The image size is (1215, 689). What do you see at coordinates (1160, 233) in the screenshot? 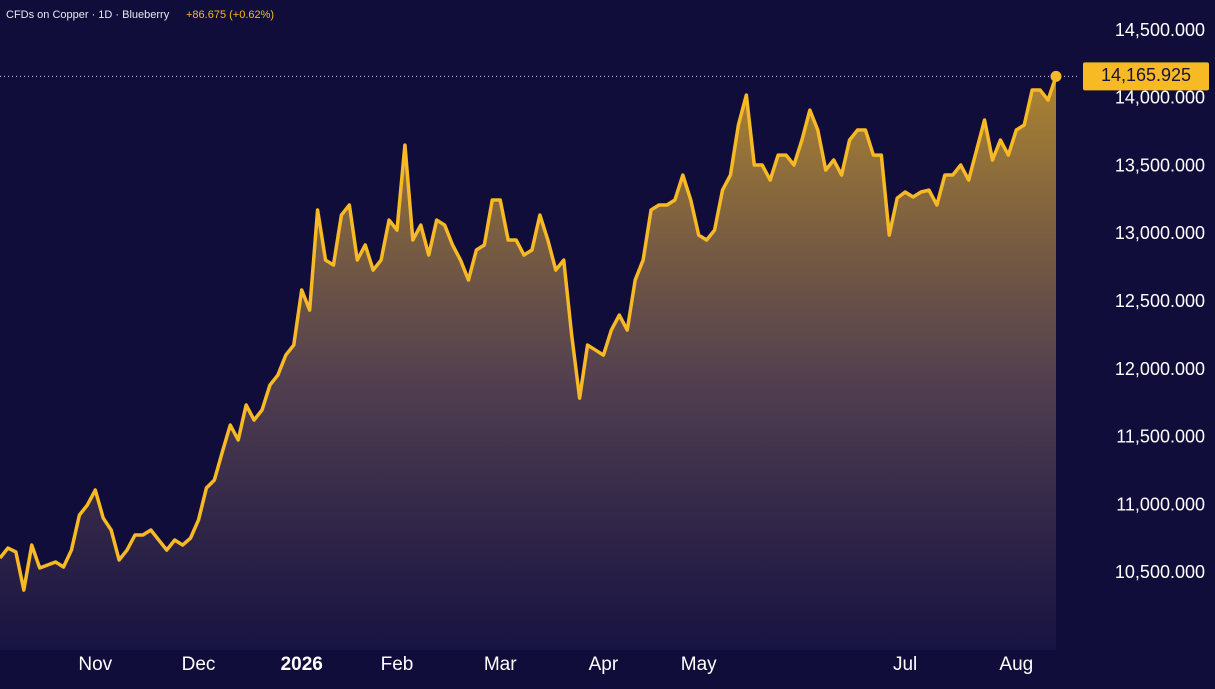
I see `y-tick-label: 13,000.000` at bounding box center [1160, 233].